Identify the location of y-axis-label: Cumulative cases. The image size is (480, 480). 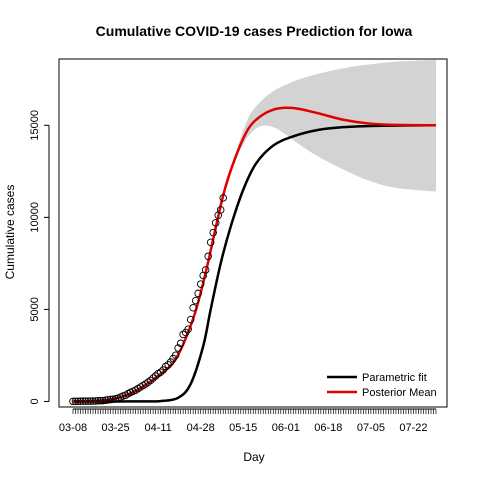
(10, 232).